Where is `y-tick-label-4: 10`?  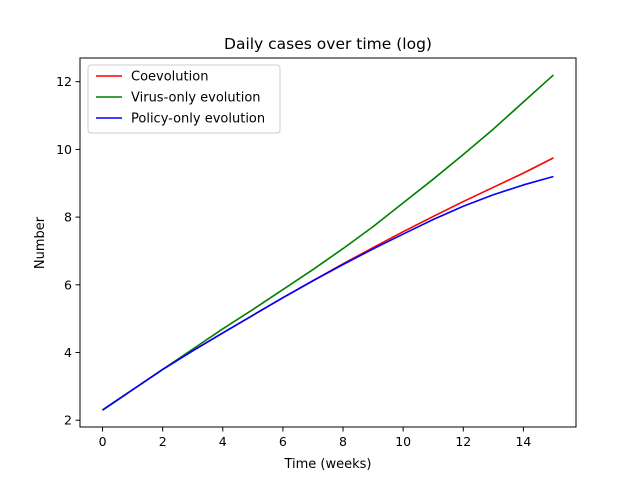
y-tick-label-4: 10 is located at coordinates (64, 149).